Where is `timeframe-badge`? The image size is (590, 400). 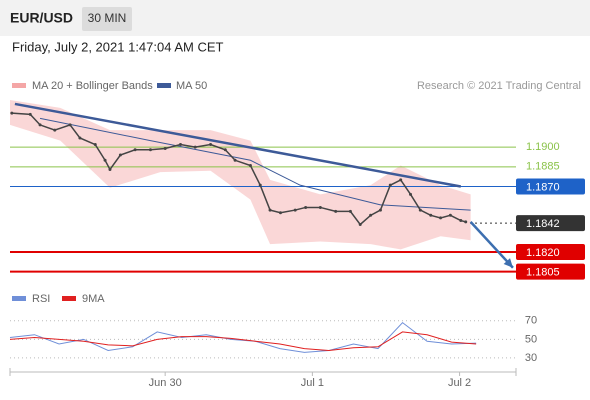
timeframe-badge is located at coordinates (107, 19).